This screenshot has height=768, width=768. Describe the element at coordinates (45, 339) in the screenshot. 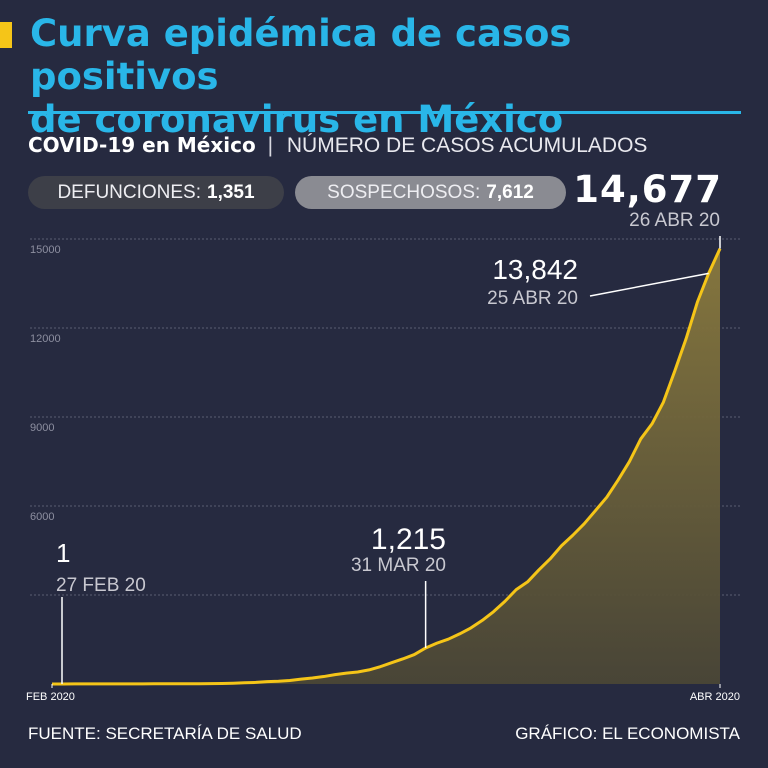

I see `y-tick-label: 12000` at that location.